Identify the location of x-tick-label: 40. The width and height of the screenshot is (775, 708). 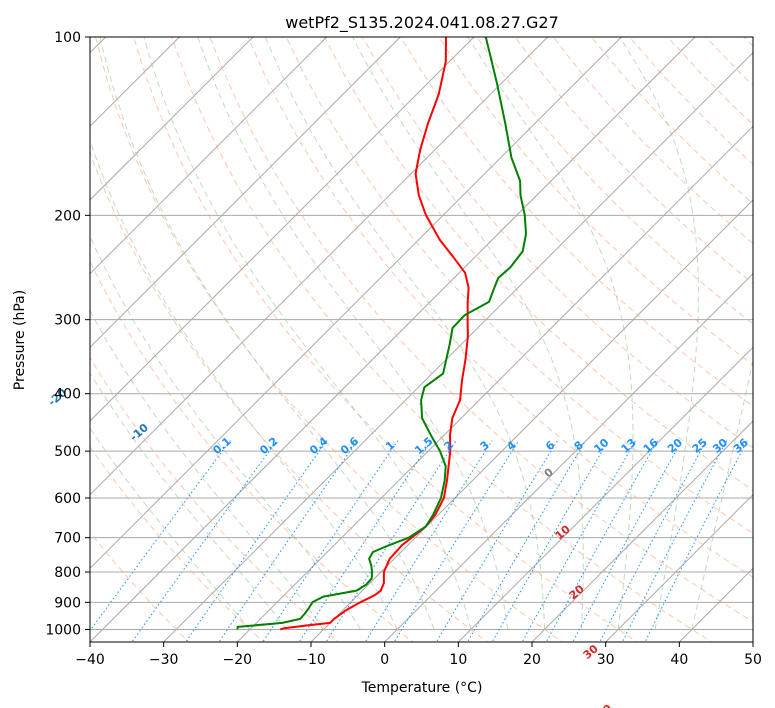
(679, 660).